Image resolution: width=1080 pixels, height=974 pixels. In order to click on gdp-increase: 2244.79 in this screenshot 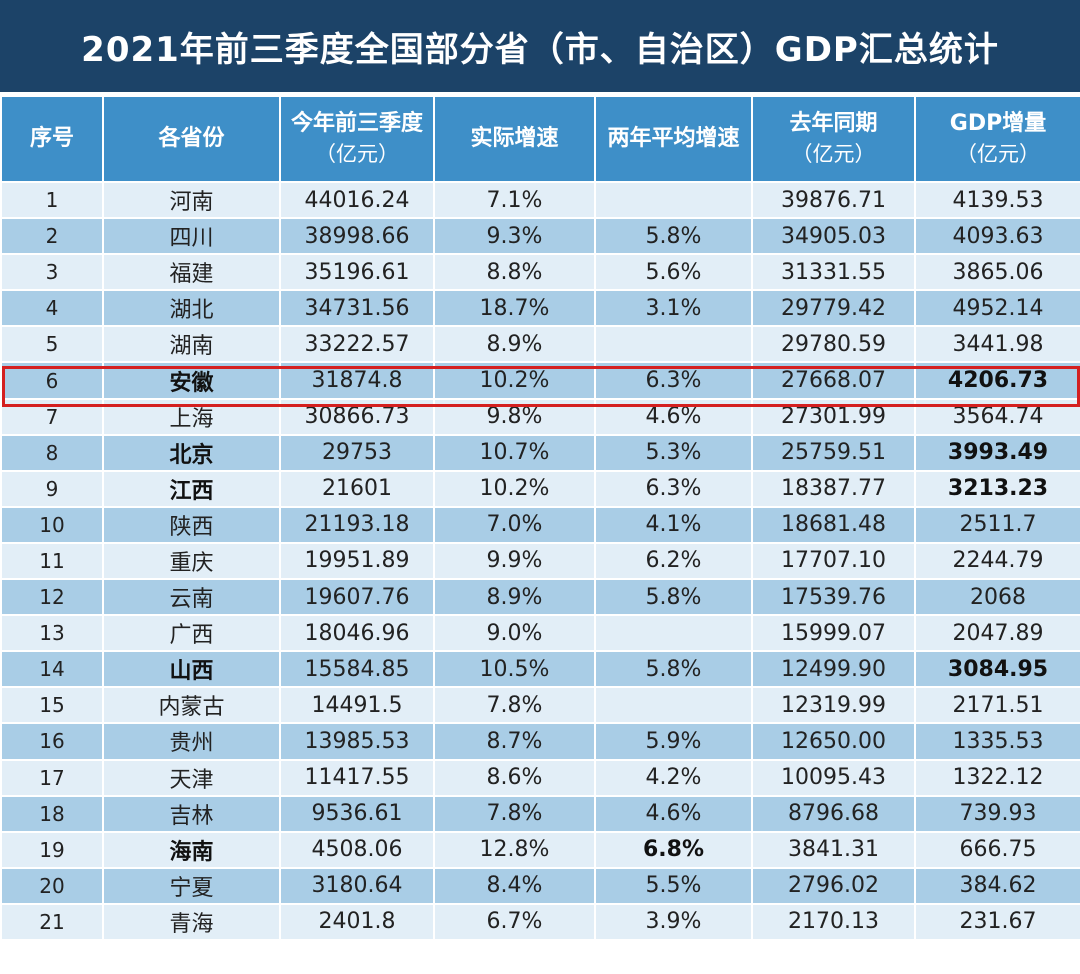, I will do `click(997, 561)`.